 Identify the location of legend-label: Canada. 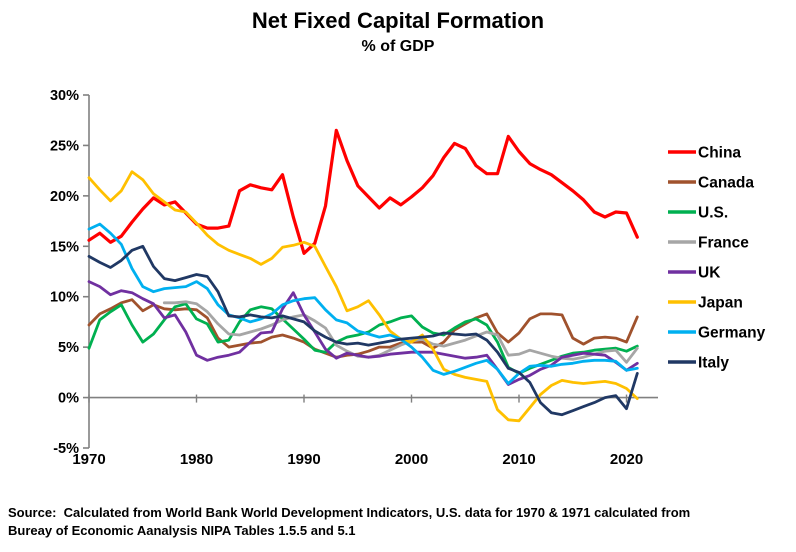
(726, 183).